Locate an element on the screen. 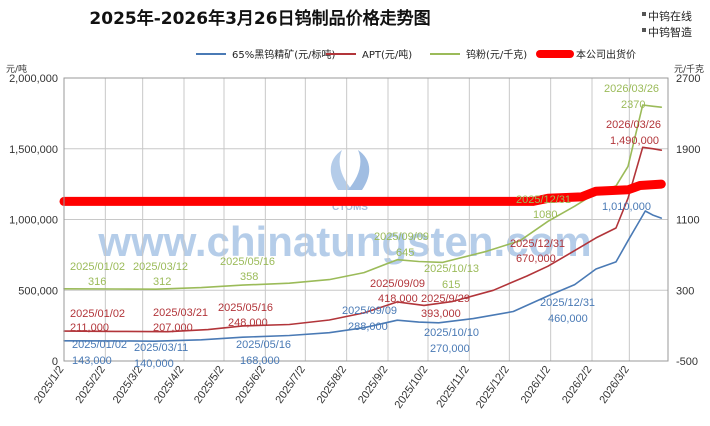 This screenshot has width=710, height=426. data-label: 168,000 is located at coordinates (260, 361).